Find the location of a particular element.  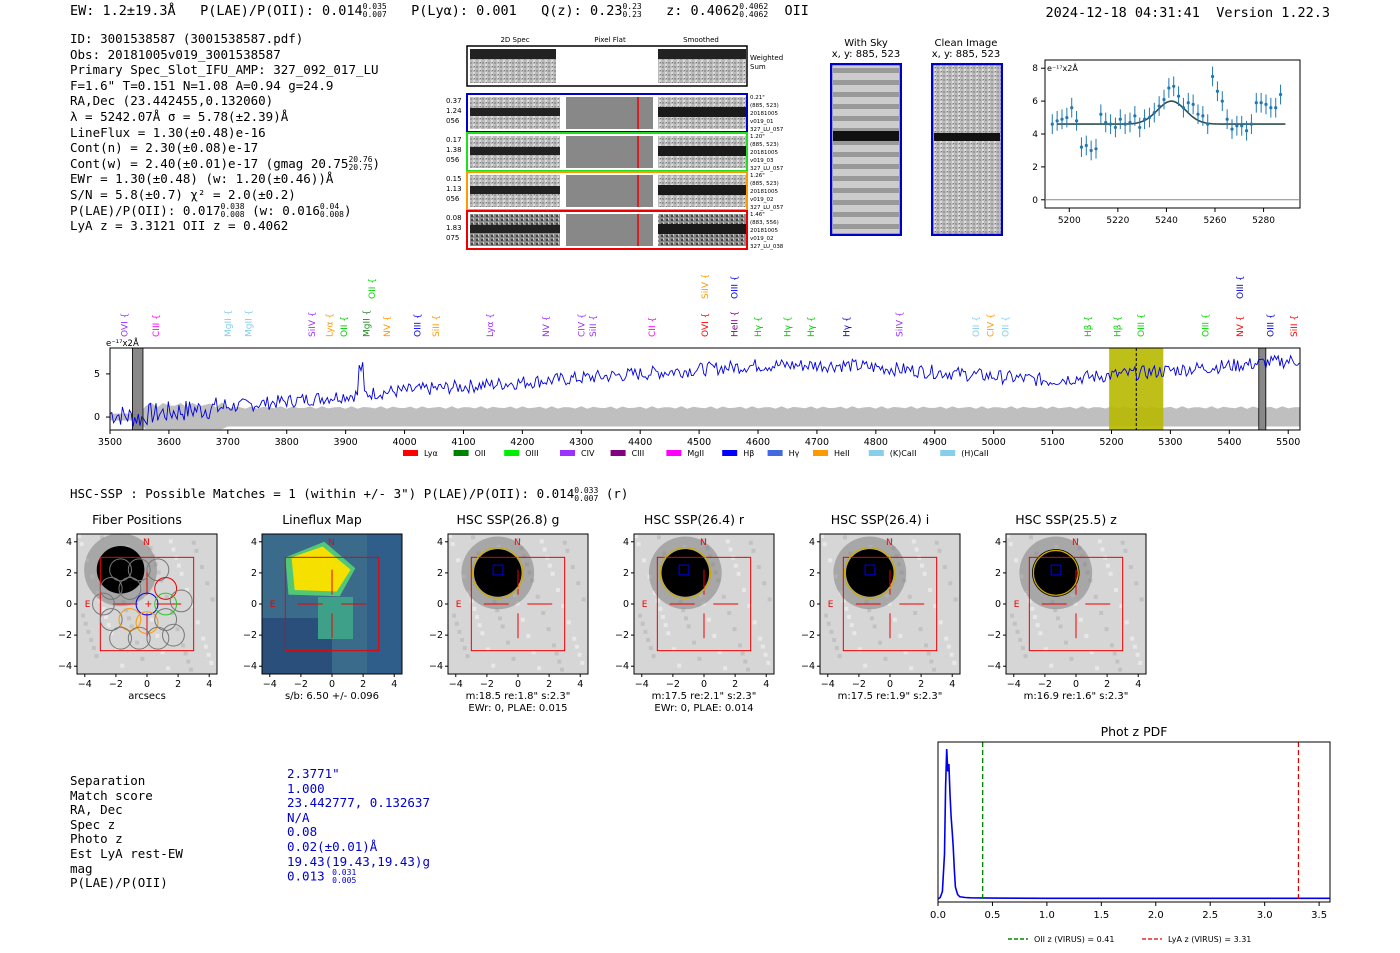

image-xtick-label: 4 is located at coordinates (209, 684).